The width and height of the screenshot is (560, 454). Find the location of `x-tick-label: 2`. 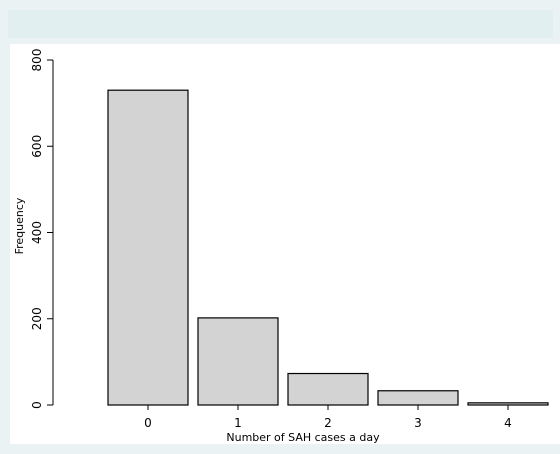

x-tick-label: 2 is located at coordinates (328, 423).